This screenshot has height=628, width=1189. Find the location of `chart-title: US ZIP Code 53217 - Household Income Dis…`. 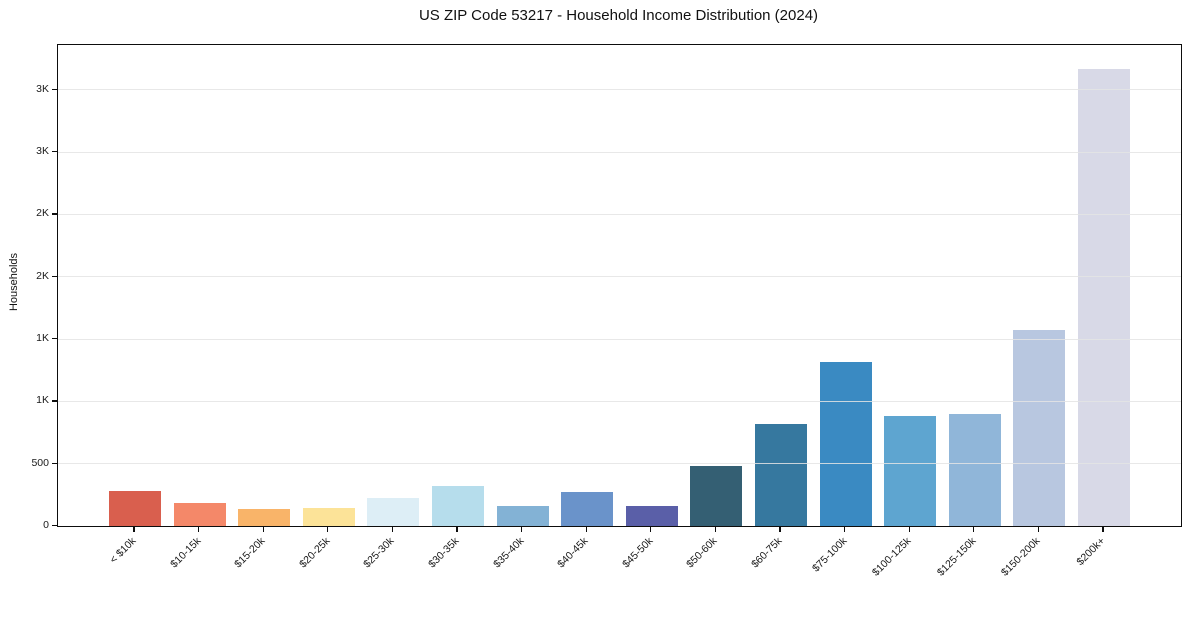

chart-title: US ZIP Code 53217 - Household Income Dis… is located at coordinates (618, 15).